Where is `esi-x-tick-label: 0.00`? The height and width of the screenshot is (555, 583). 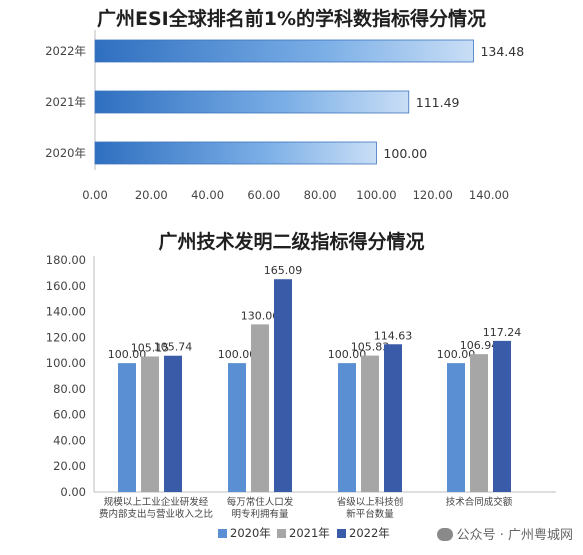
esi-x-tick-label: 0.00 is located at coordinates (95, 195).